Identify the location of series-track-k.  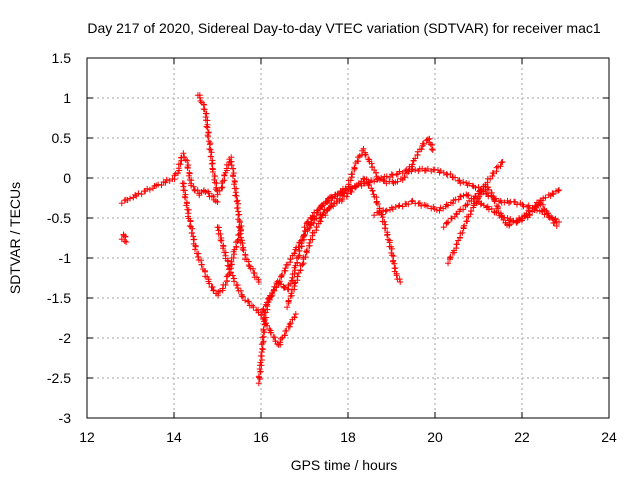
(502, 225).